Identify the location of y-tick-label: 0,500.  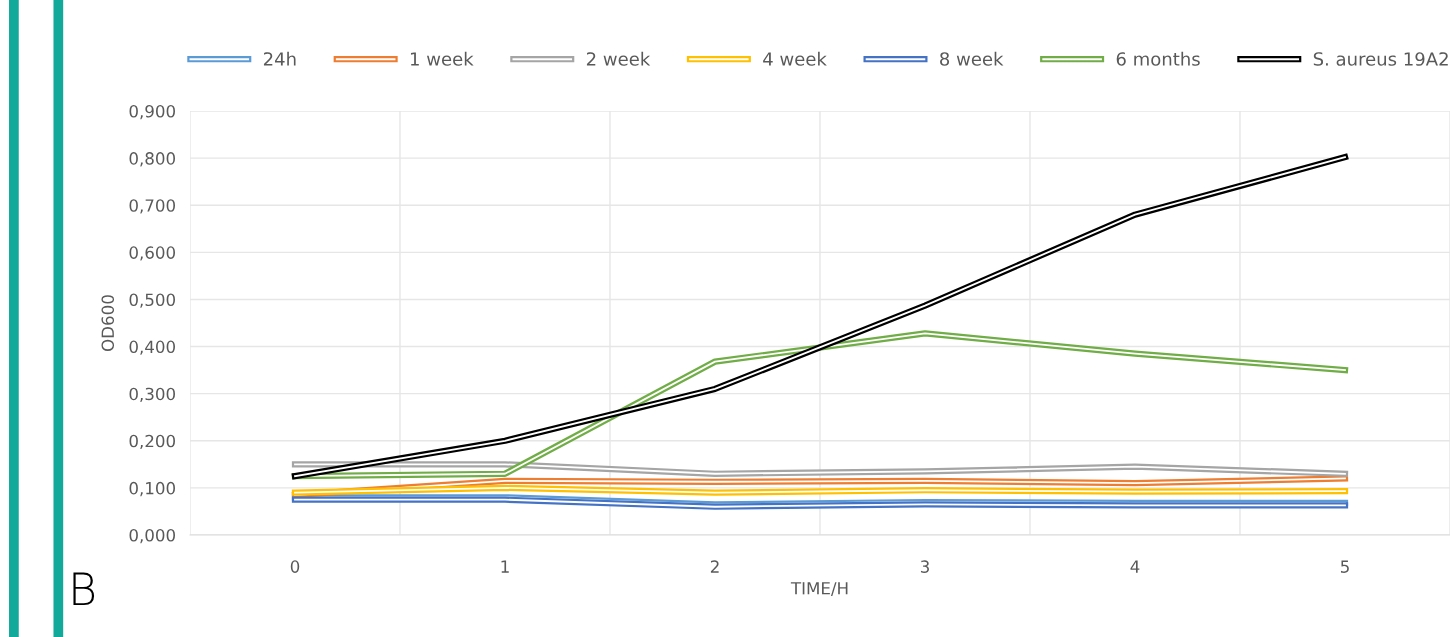
(152, 300).